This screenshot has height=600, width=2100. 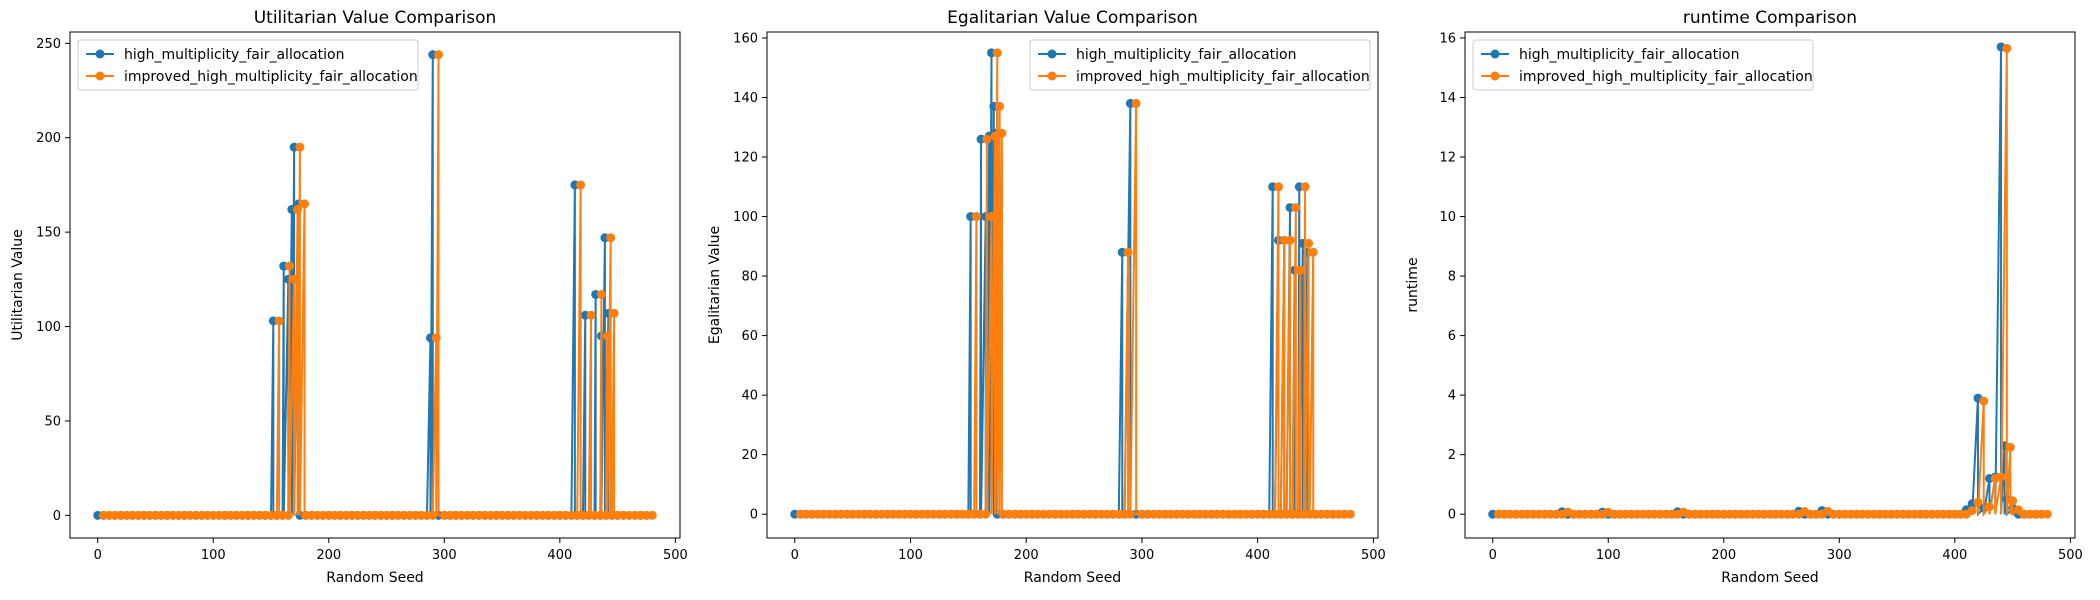 I want to click on y-tick-label: 40, so click(x=749, y=396).